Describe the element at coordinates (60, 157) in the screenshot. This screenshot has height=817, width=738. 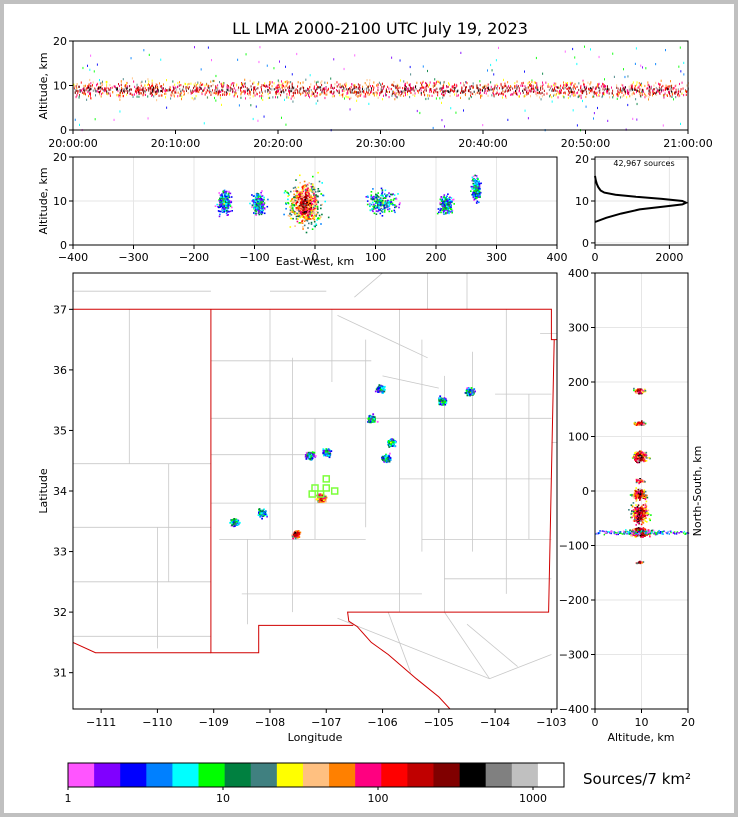
I see `ytick-label: 20` at that location.